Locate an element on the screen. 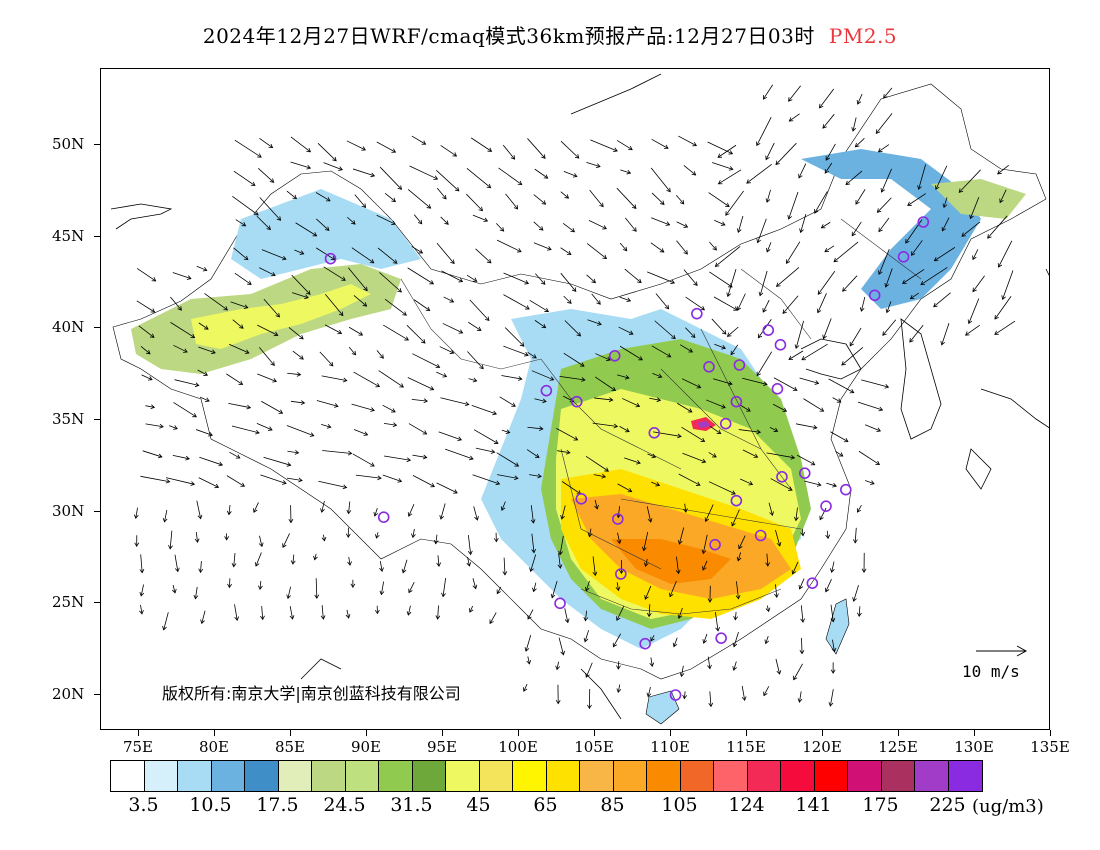 The width and height of the screenshot is (1100, 850). colorbar-label: 225 is located at coordinates (947, 805).